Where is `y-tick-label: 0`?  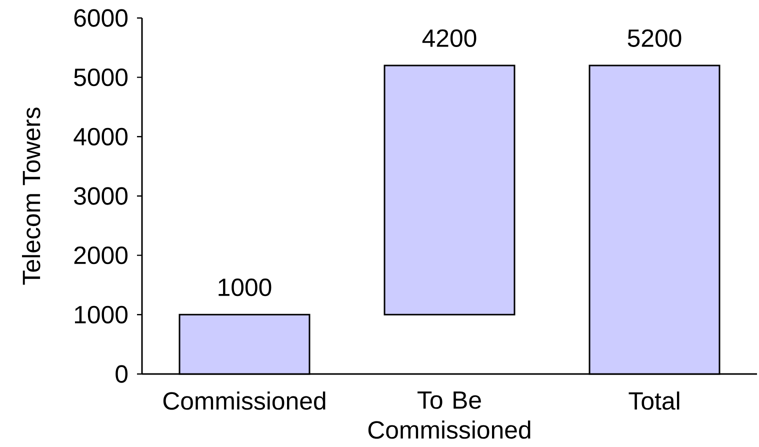
y-tick-label: 0 is located at coordinates (122, 374).